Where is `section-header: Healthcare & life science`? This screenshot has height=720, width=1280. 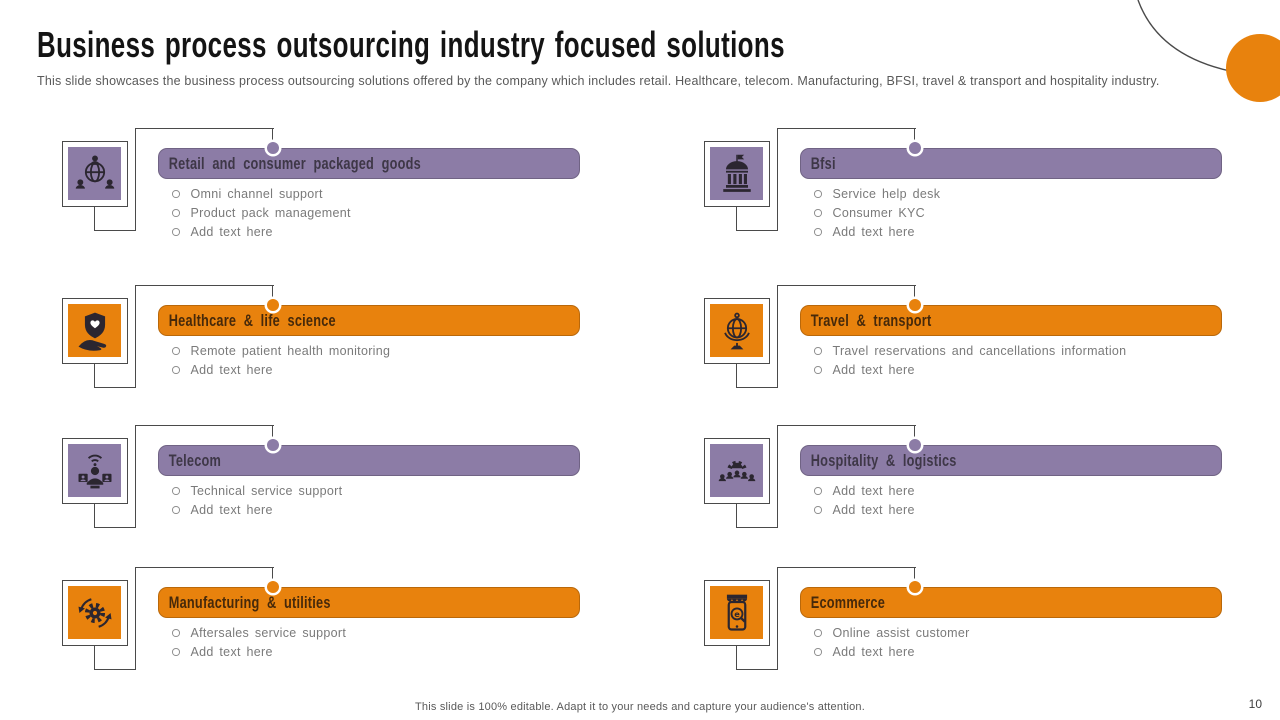 section-header: Healthcare & life science is located at coordinates (369, 320).